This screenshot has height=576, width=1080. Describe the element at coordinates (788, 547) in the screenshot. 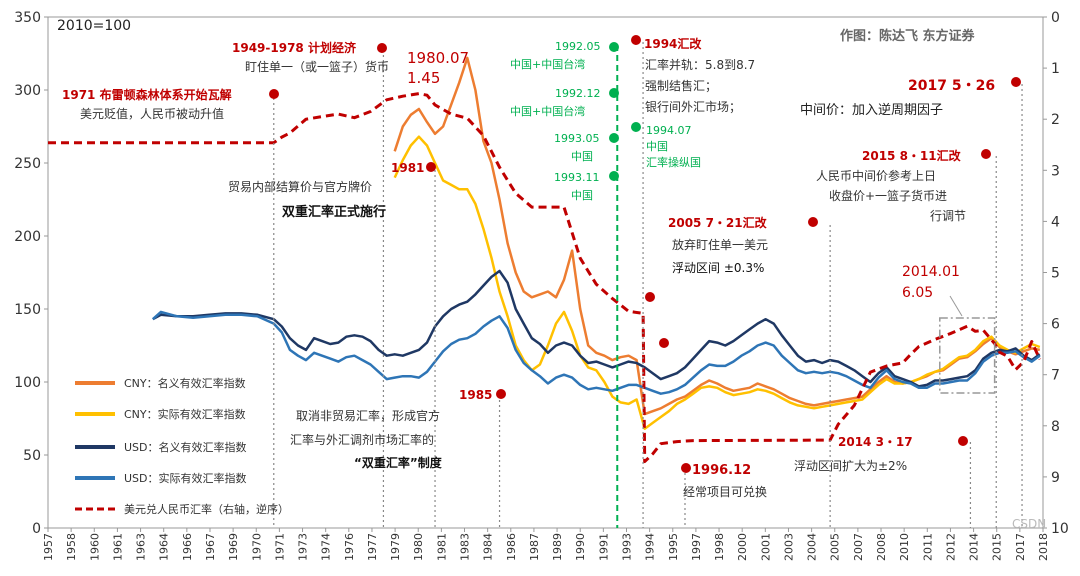

I see `x-tick-label: 2003` at that location.